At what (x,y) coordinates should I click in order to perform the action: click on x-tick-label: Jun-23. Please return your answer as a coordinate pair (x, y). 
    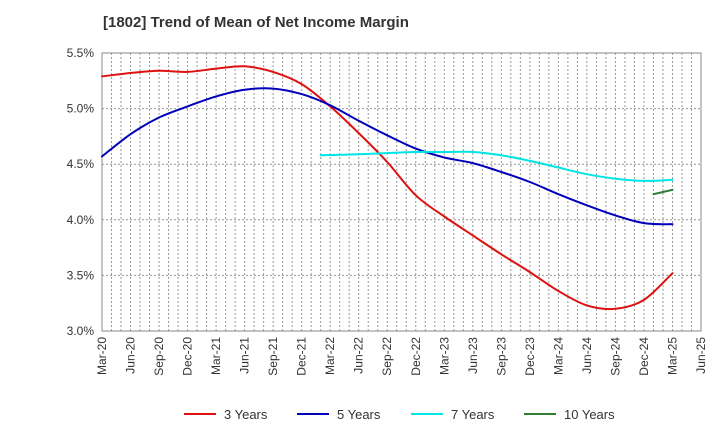
    Looking at the image, I should click on (473, 355).